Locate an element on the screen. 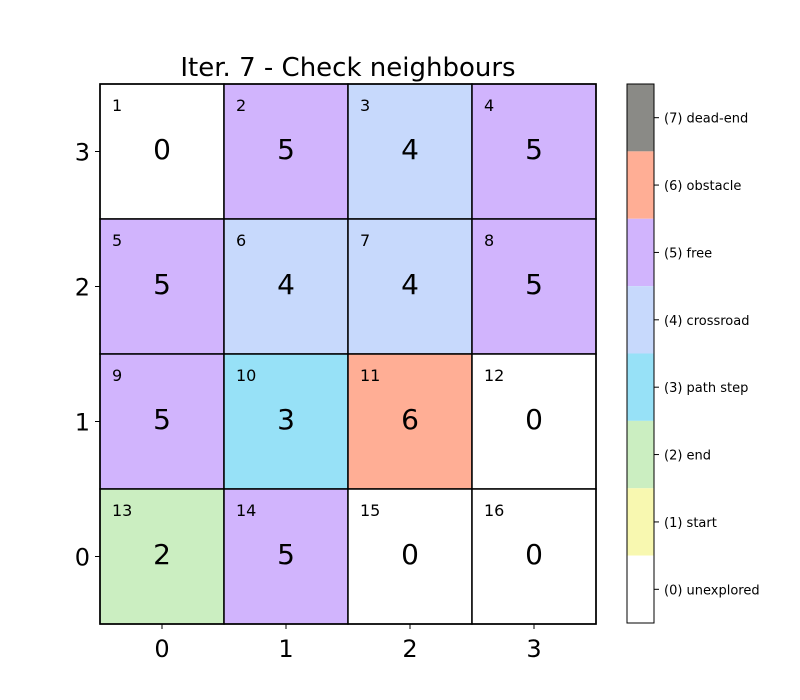 The image size is (800, 700). x-tick-label: 3 is located at coordinates (533, 649).